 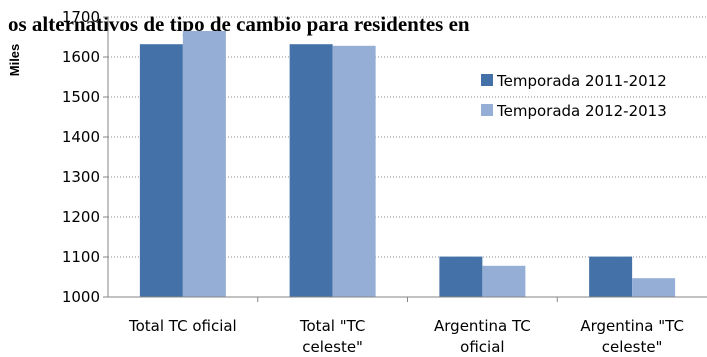 I want to click on y-tick-label: 1300, so click(x=81, y=177).